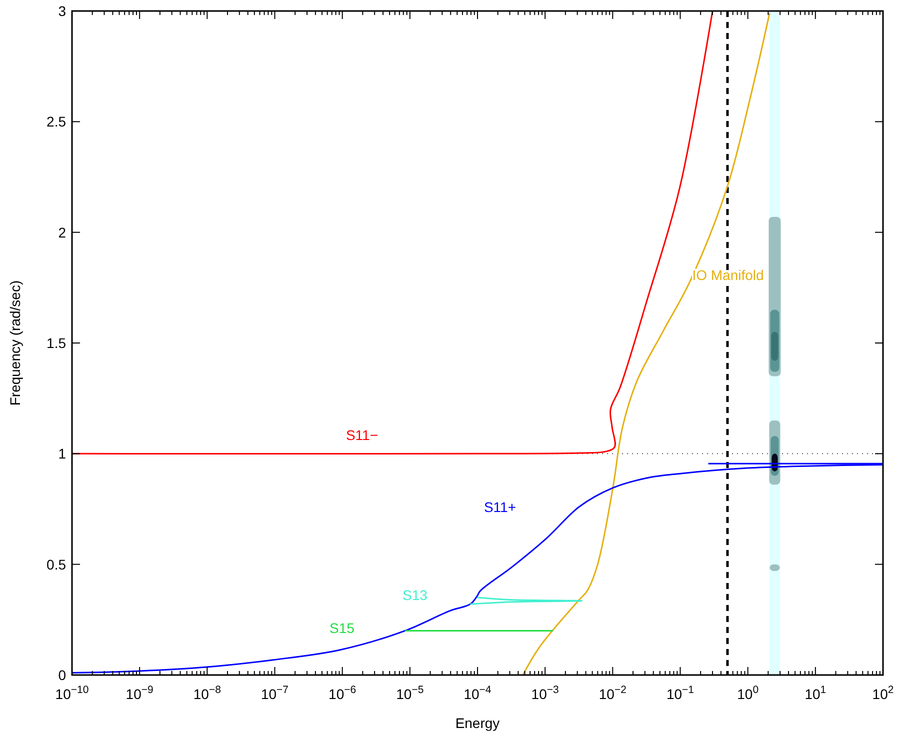 The width and height of the screenshot is (898, 735). Describe the element at coordinates (62, 454) in the screenshot. I see `y-tick-label: 1` at that location.